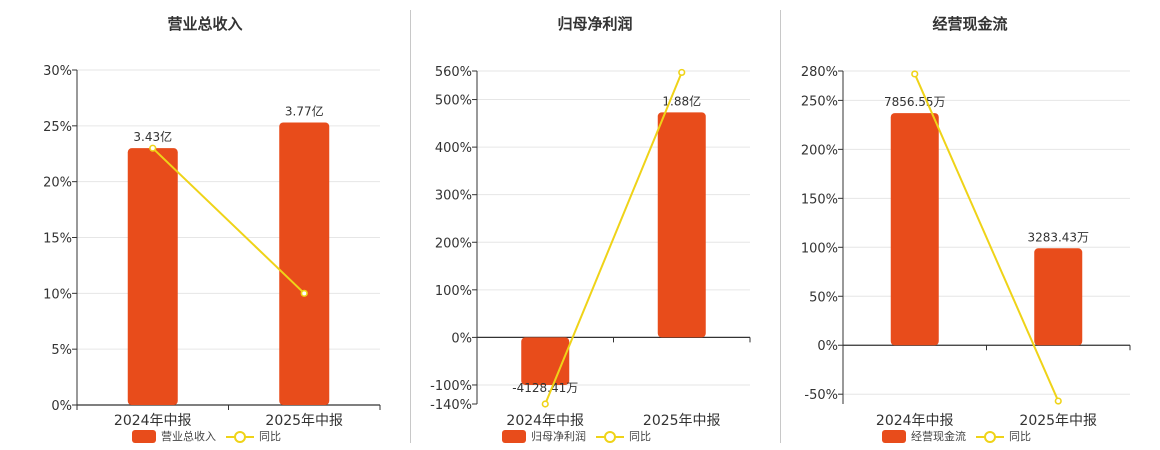 The height and width of the screenshot is (450, 1160). Describe the element at coordinates (1058, 237) in the screenshot. I see `bar-data-label: 3283.43万` at that location.